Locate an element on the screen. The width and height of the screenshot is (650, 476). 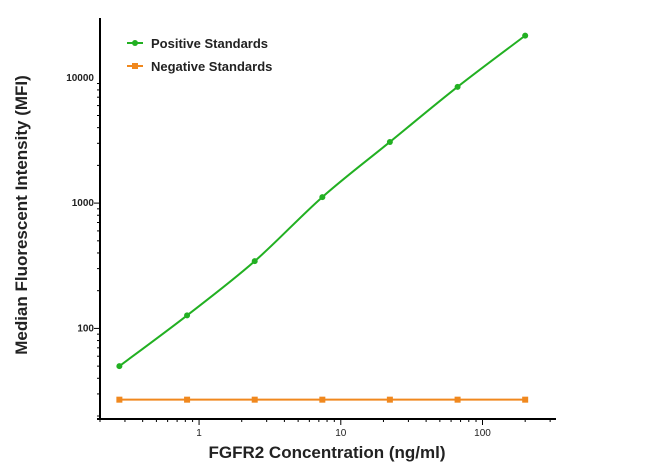
x-axis-label: FGFR2 Concentration (ng/ml) is located at coordinates (326, 452).